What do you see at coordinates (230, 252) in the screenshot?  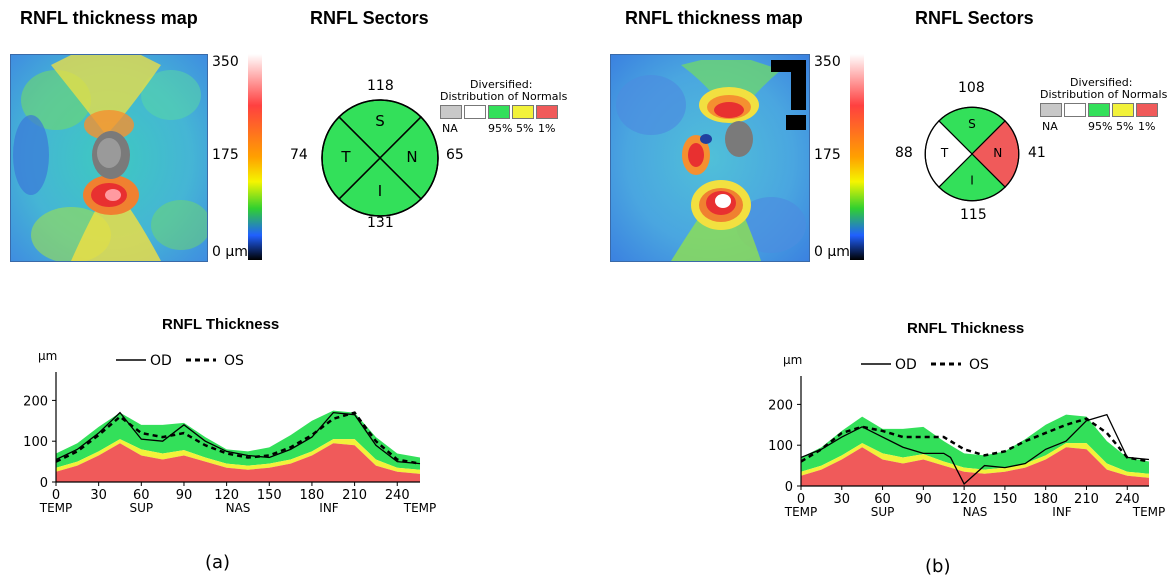 I see `scale-label-bottom: 0 µm` at bounding box center [230, 252].